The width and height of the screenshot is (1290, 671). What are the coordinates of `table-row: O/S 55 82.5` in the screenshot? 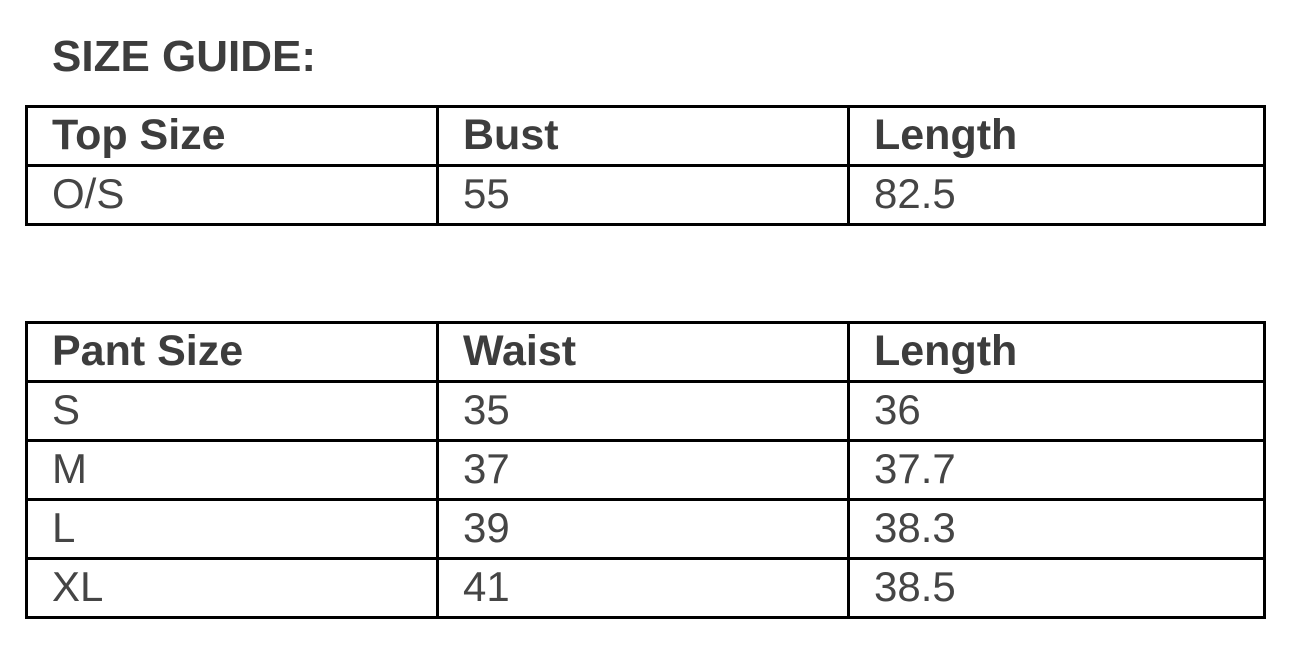 It's located at (645, 195).